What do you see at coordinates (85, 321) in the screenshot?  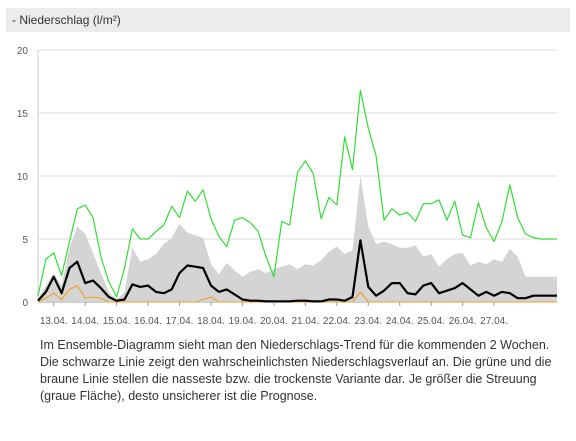 I see `x-tick-label-1: 14.04.` at bounding box center [85, 321].